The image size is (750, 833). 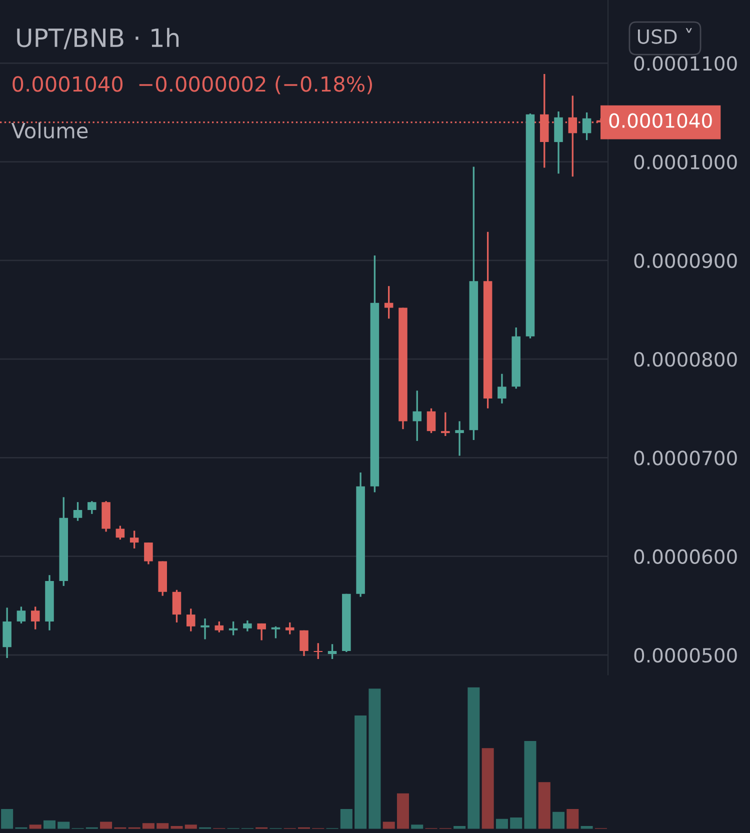 What do you see at coordinates (685, 162) in the screenshot?
I see `y-tick-label: 0.0001000` at bounding box center [685, 162].